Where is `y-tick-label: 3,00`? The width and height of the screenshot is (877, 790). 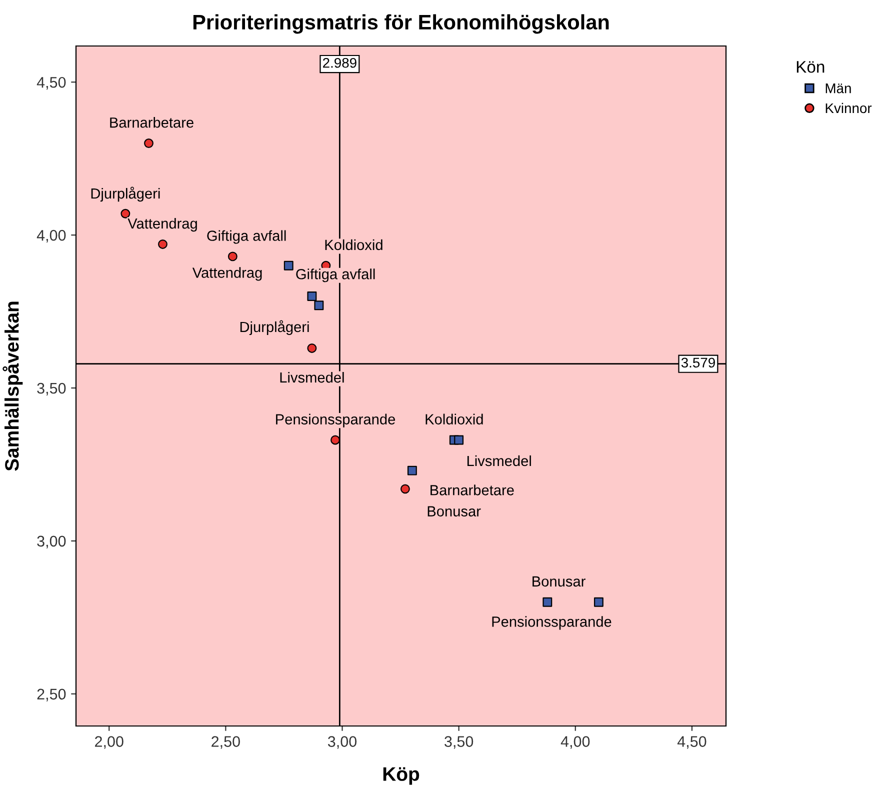
y-tick-label: 3,00 is located at coordinates (51, 542).